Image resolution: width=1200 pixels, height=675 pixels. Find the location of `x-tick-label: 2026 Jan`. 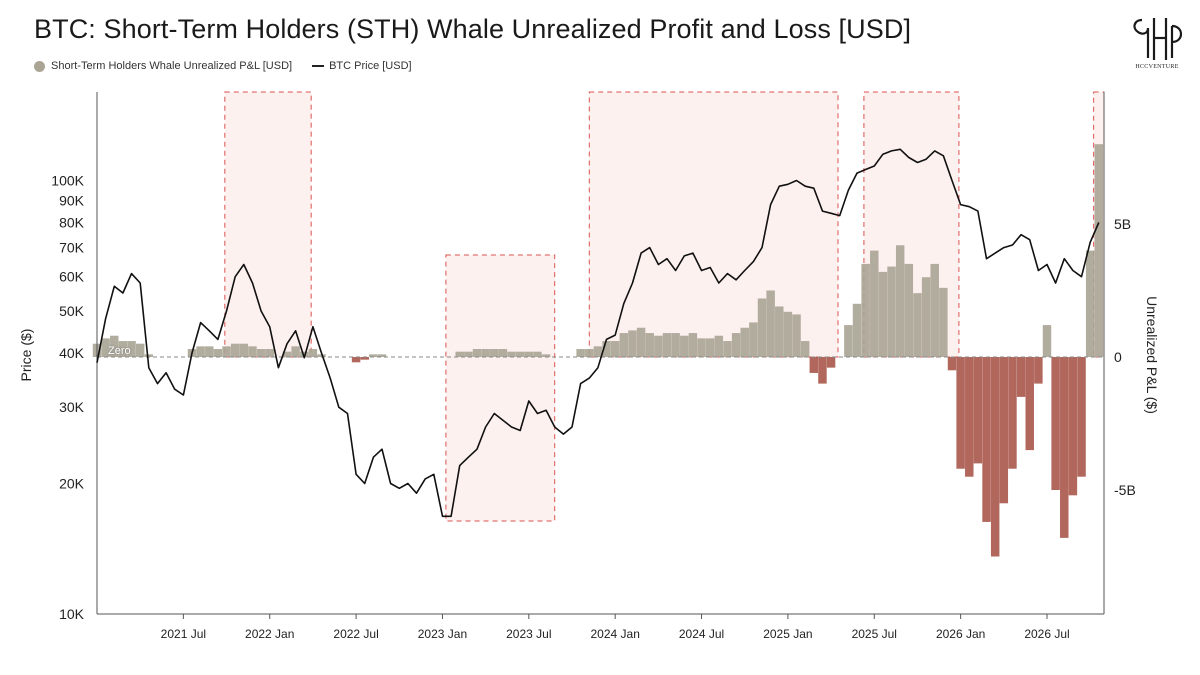

x-tick-label: 2026 Jan is located at coordinates (960, 634).